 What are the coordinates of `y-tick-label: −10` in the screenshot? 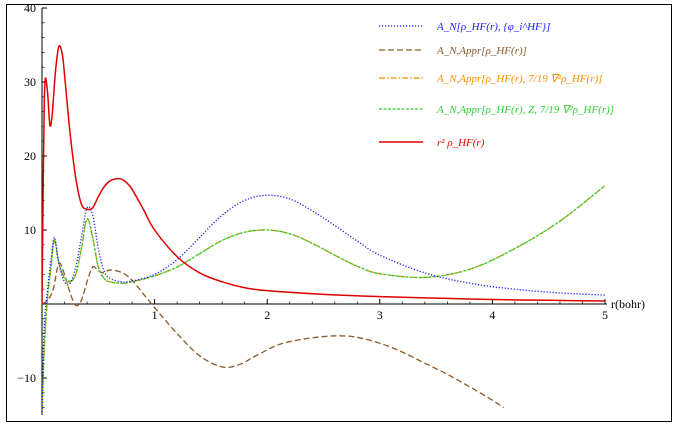 It's located at (26, 378).